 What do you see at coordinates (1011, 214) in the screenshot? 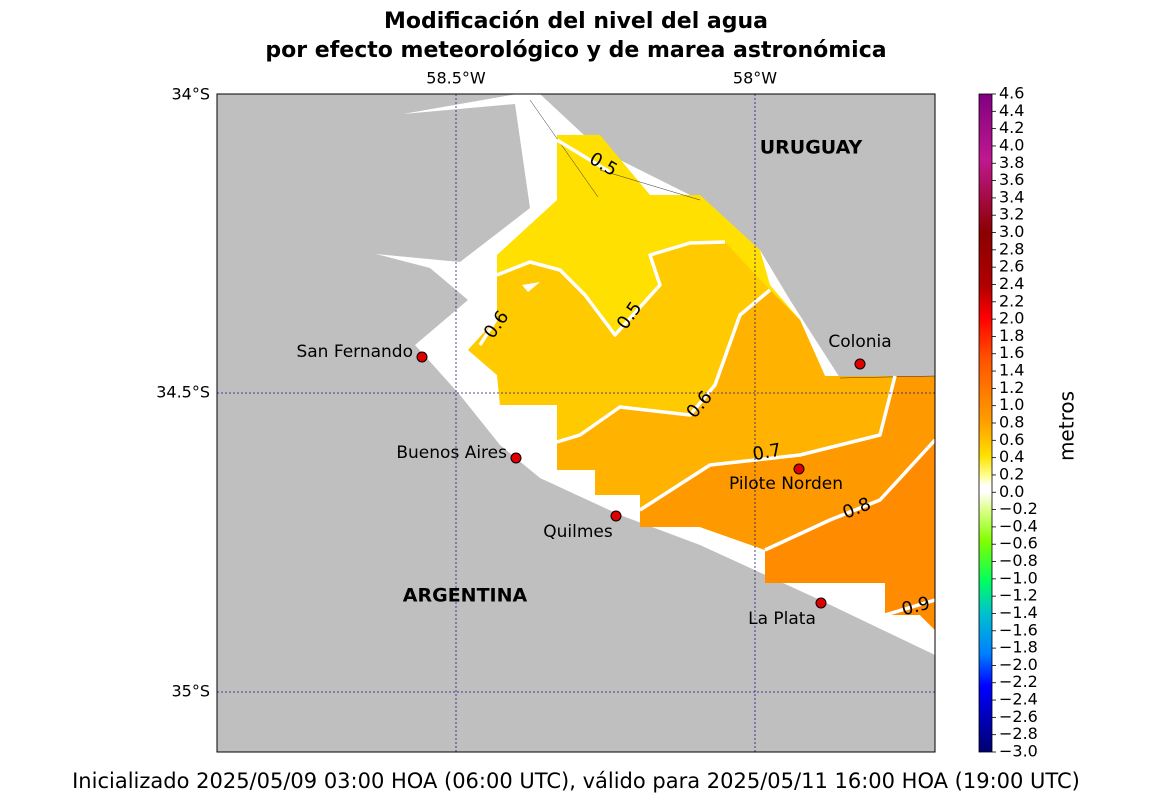
I see `colorbar-tick-label: 3.2` at bounding box center [1011, 214].